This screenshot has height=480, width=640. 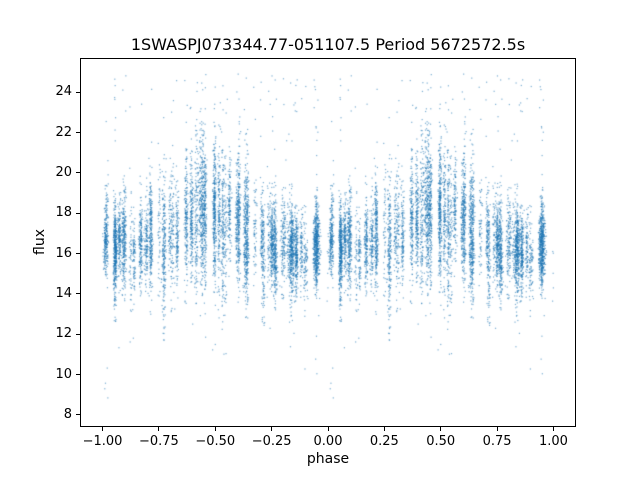 I want to click on x-tick-label: 1.00, so click(x=553, y=441).